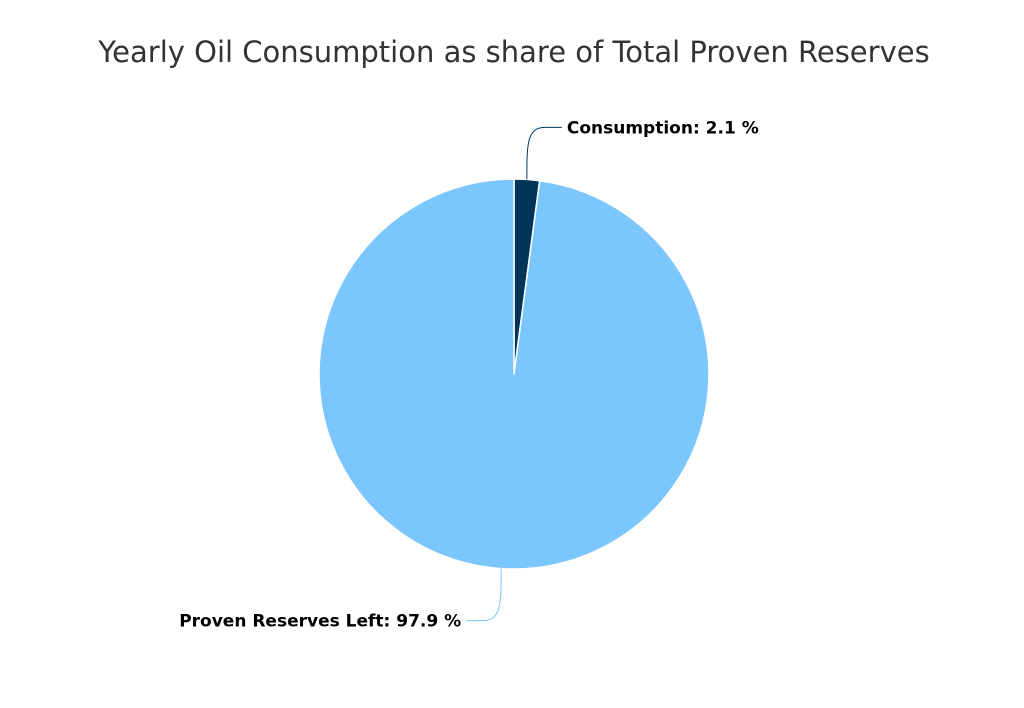 This screenshot has height=708, width=1024. Describe the element at coordinates (663, 128) in the screenshot. I see `data-label-0: Consumption: 2.1 %` at that location.